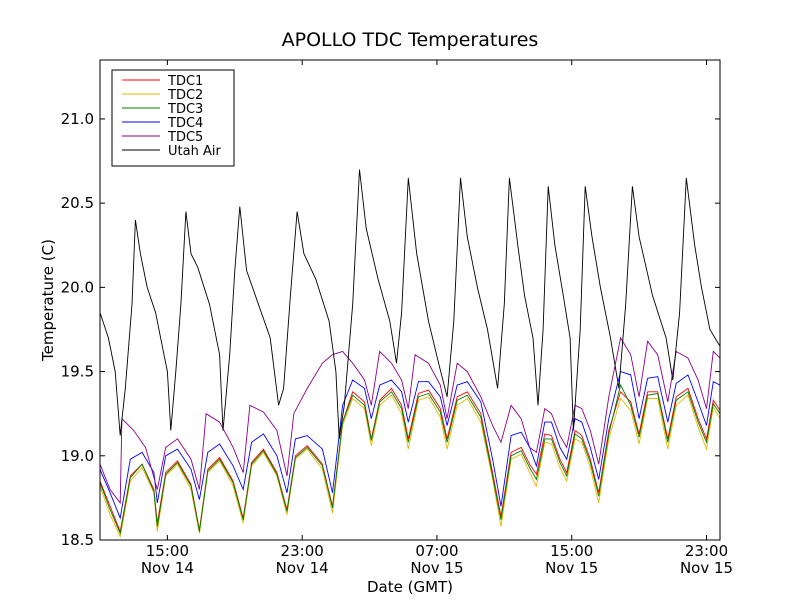  What do you see at coordinates (77, 203) in the screenshot?
I see `y-tick-label: 20.5` at bounding box center [77, 203].